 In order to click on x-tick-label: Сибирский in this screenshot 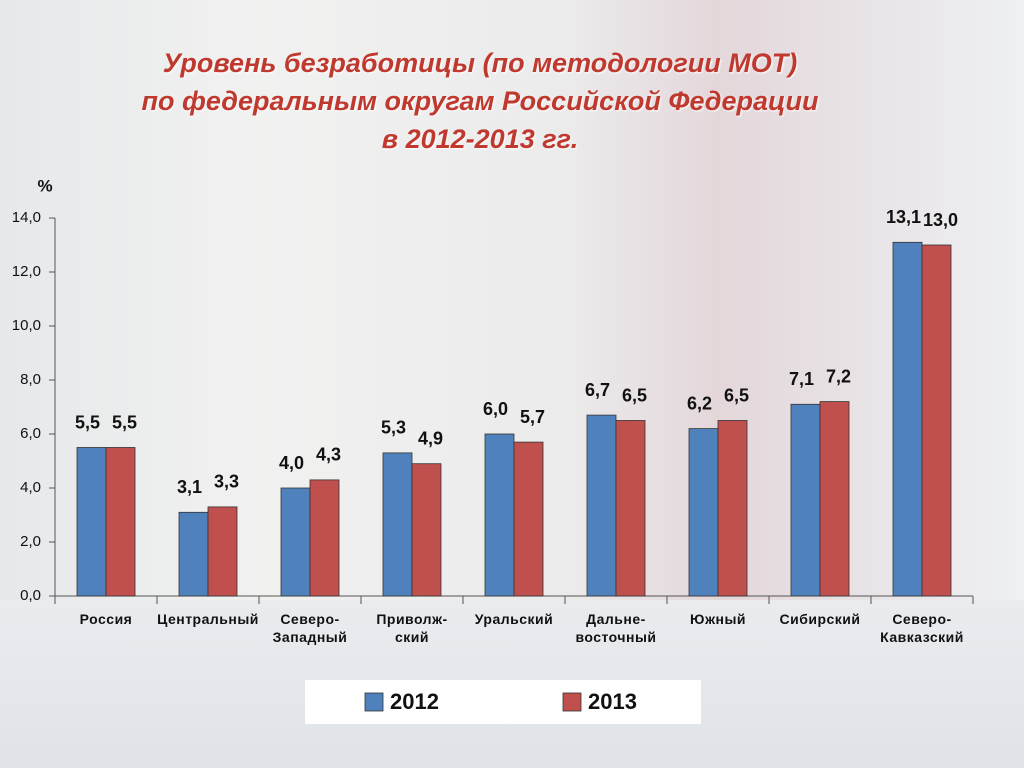, I will do `click(820, 619)`.